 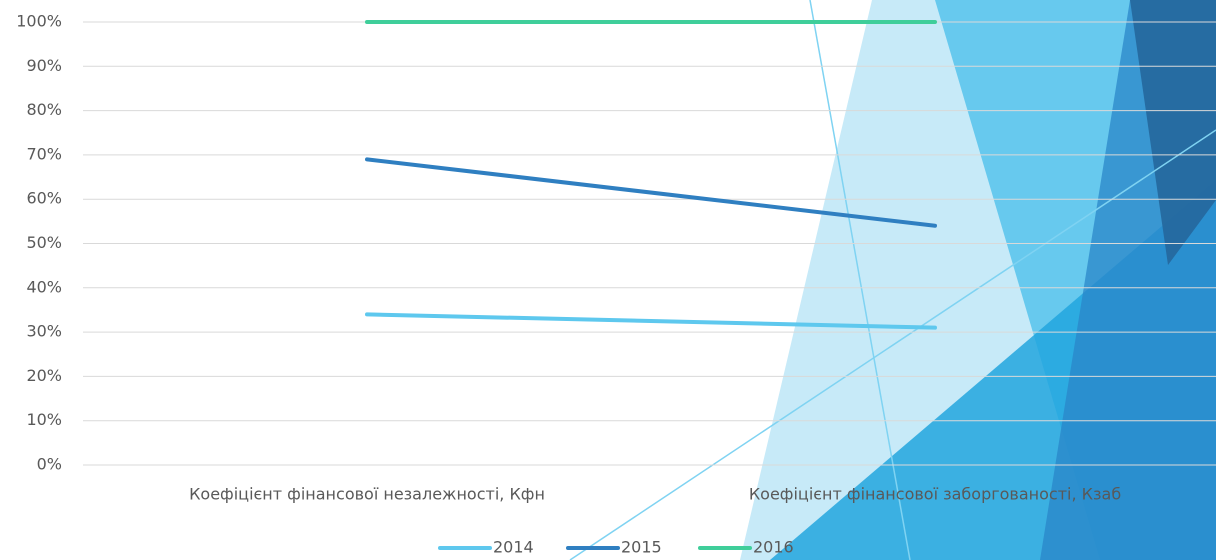 What do you see at coordinates (44, 242) in the screenshot?
I see `y-tick-label: 50%` at bounding box center [44, 242].